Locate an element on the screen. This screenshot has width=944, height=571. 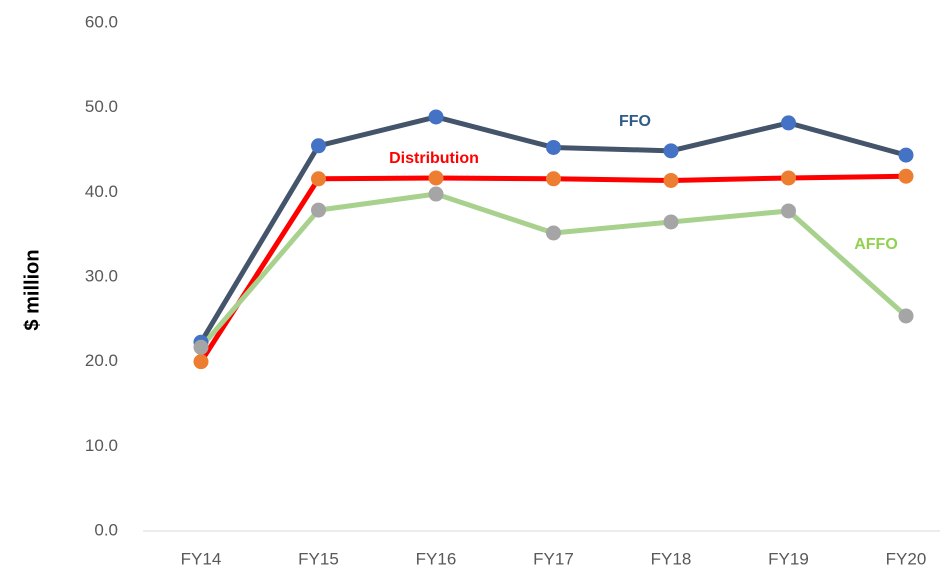
y-tick-label: 50.0 is located at coordinates (101, 106).